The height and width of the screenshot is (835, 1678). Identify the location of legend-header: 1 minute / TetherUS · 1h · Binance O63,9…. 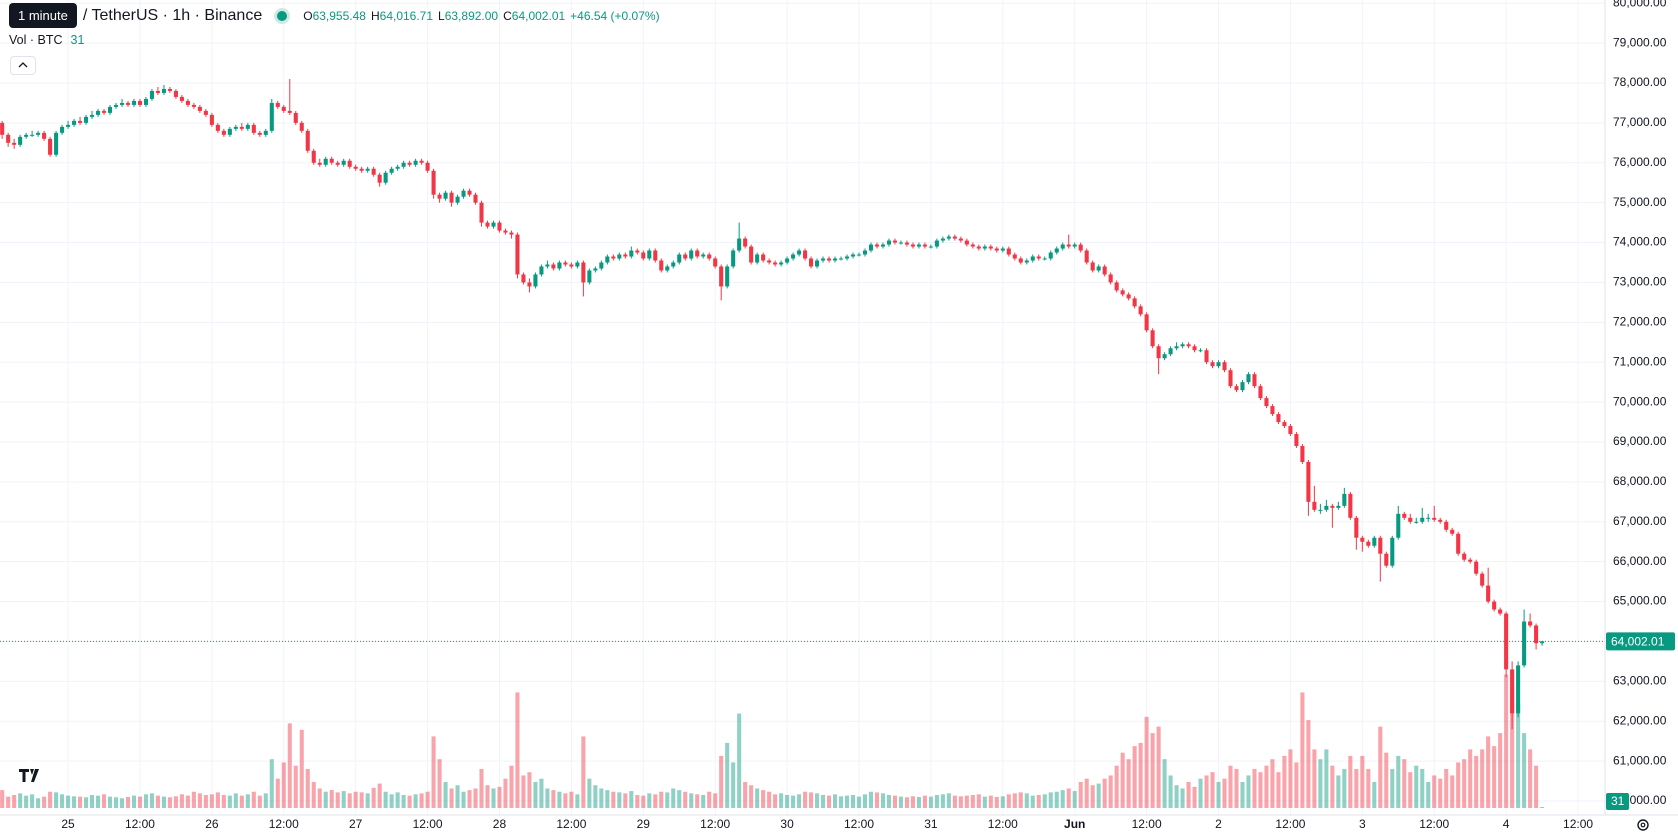
(334, 15).